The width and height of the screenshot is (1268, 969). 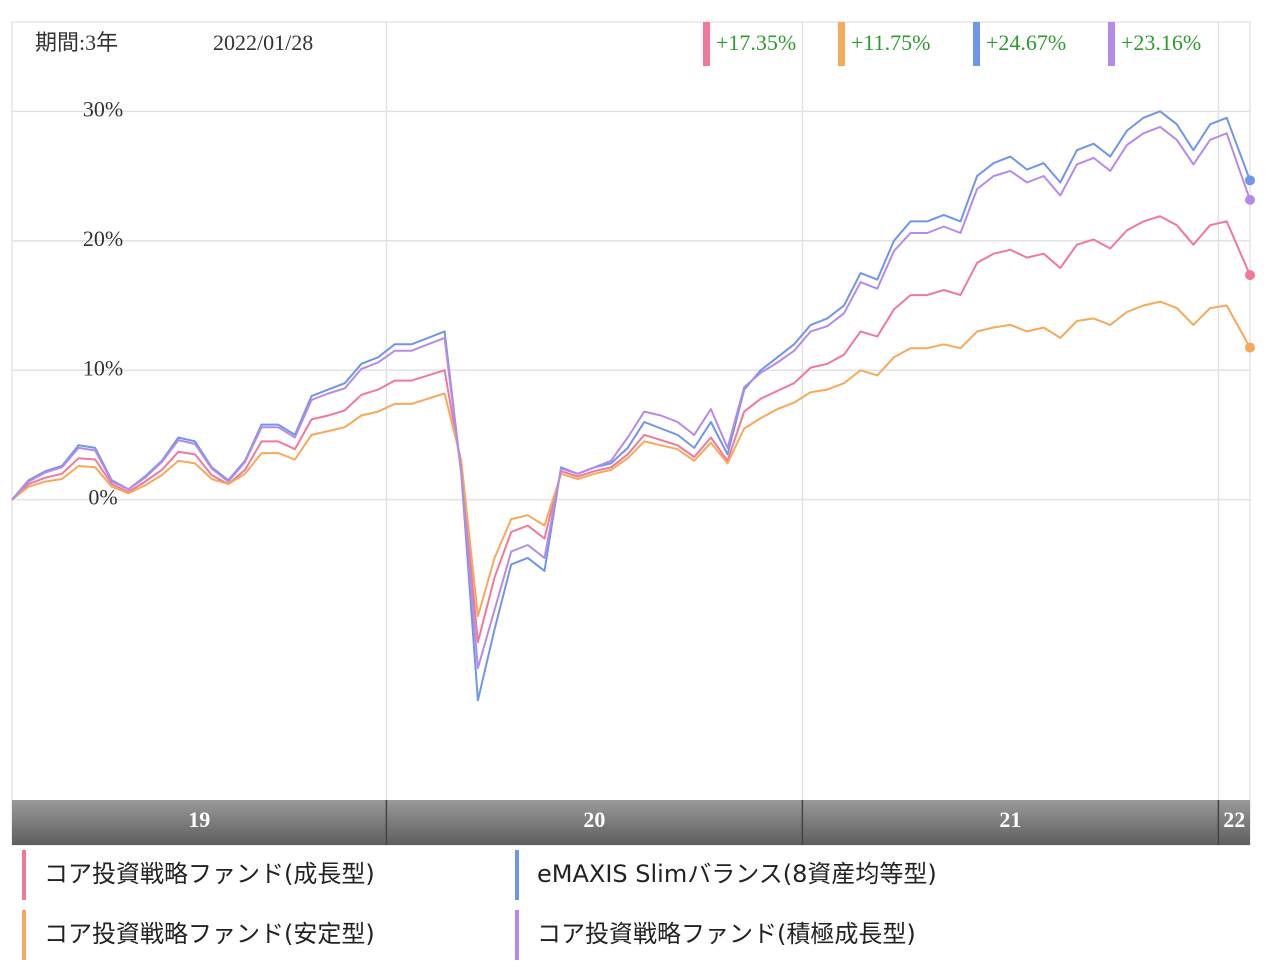 I want to click on return-label: +17.35%, so click(x=756, y=42).